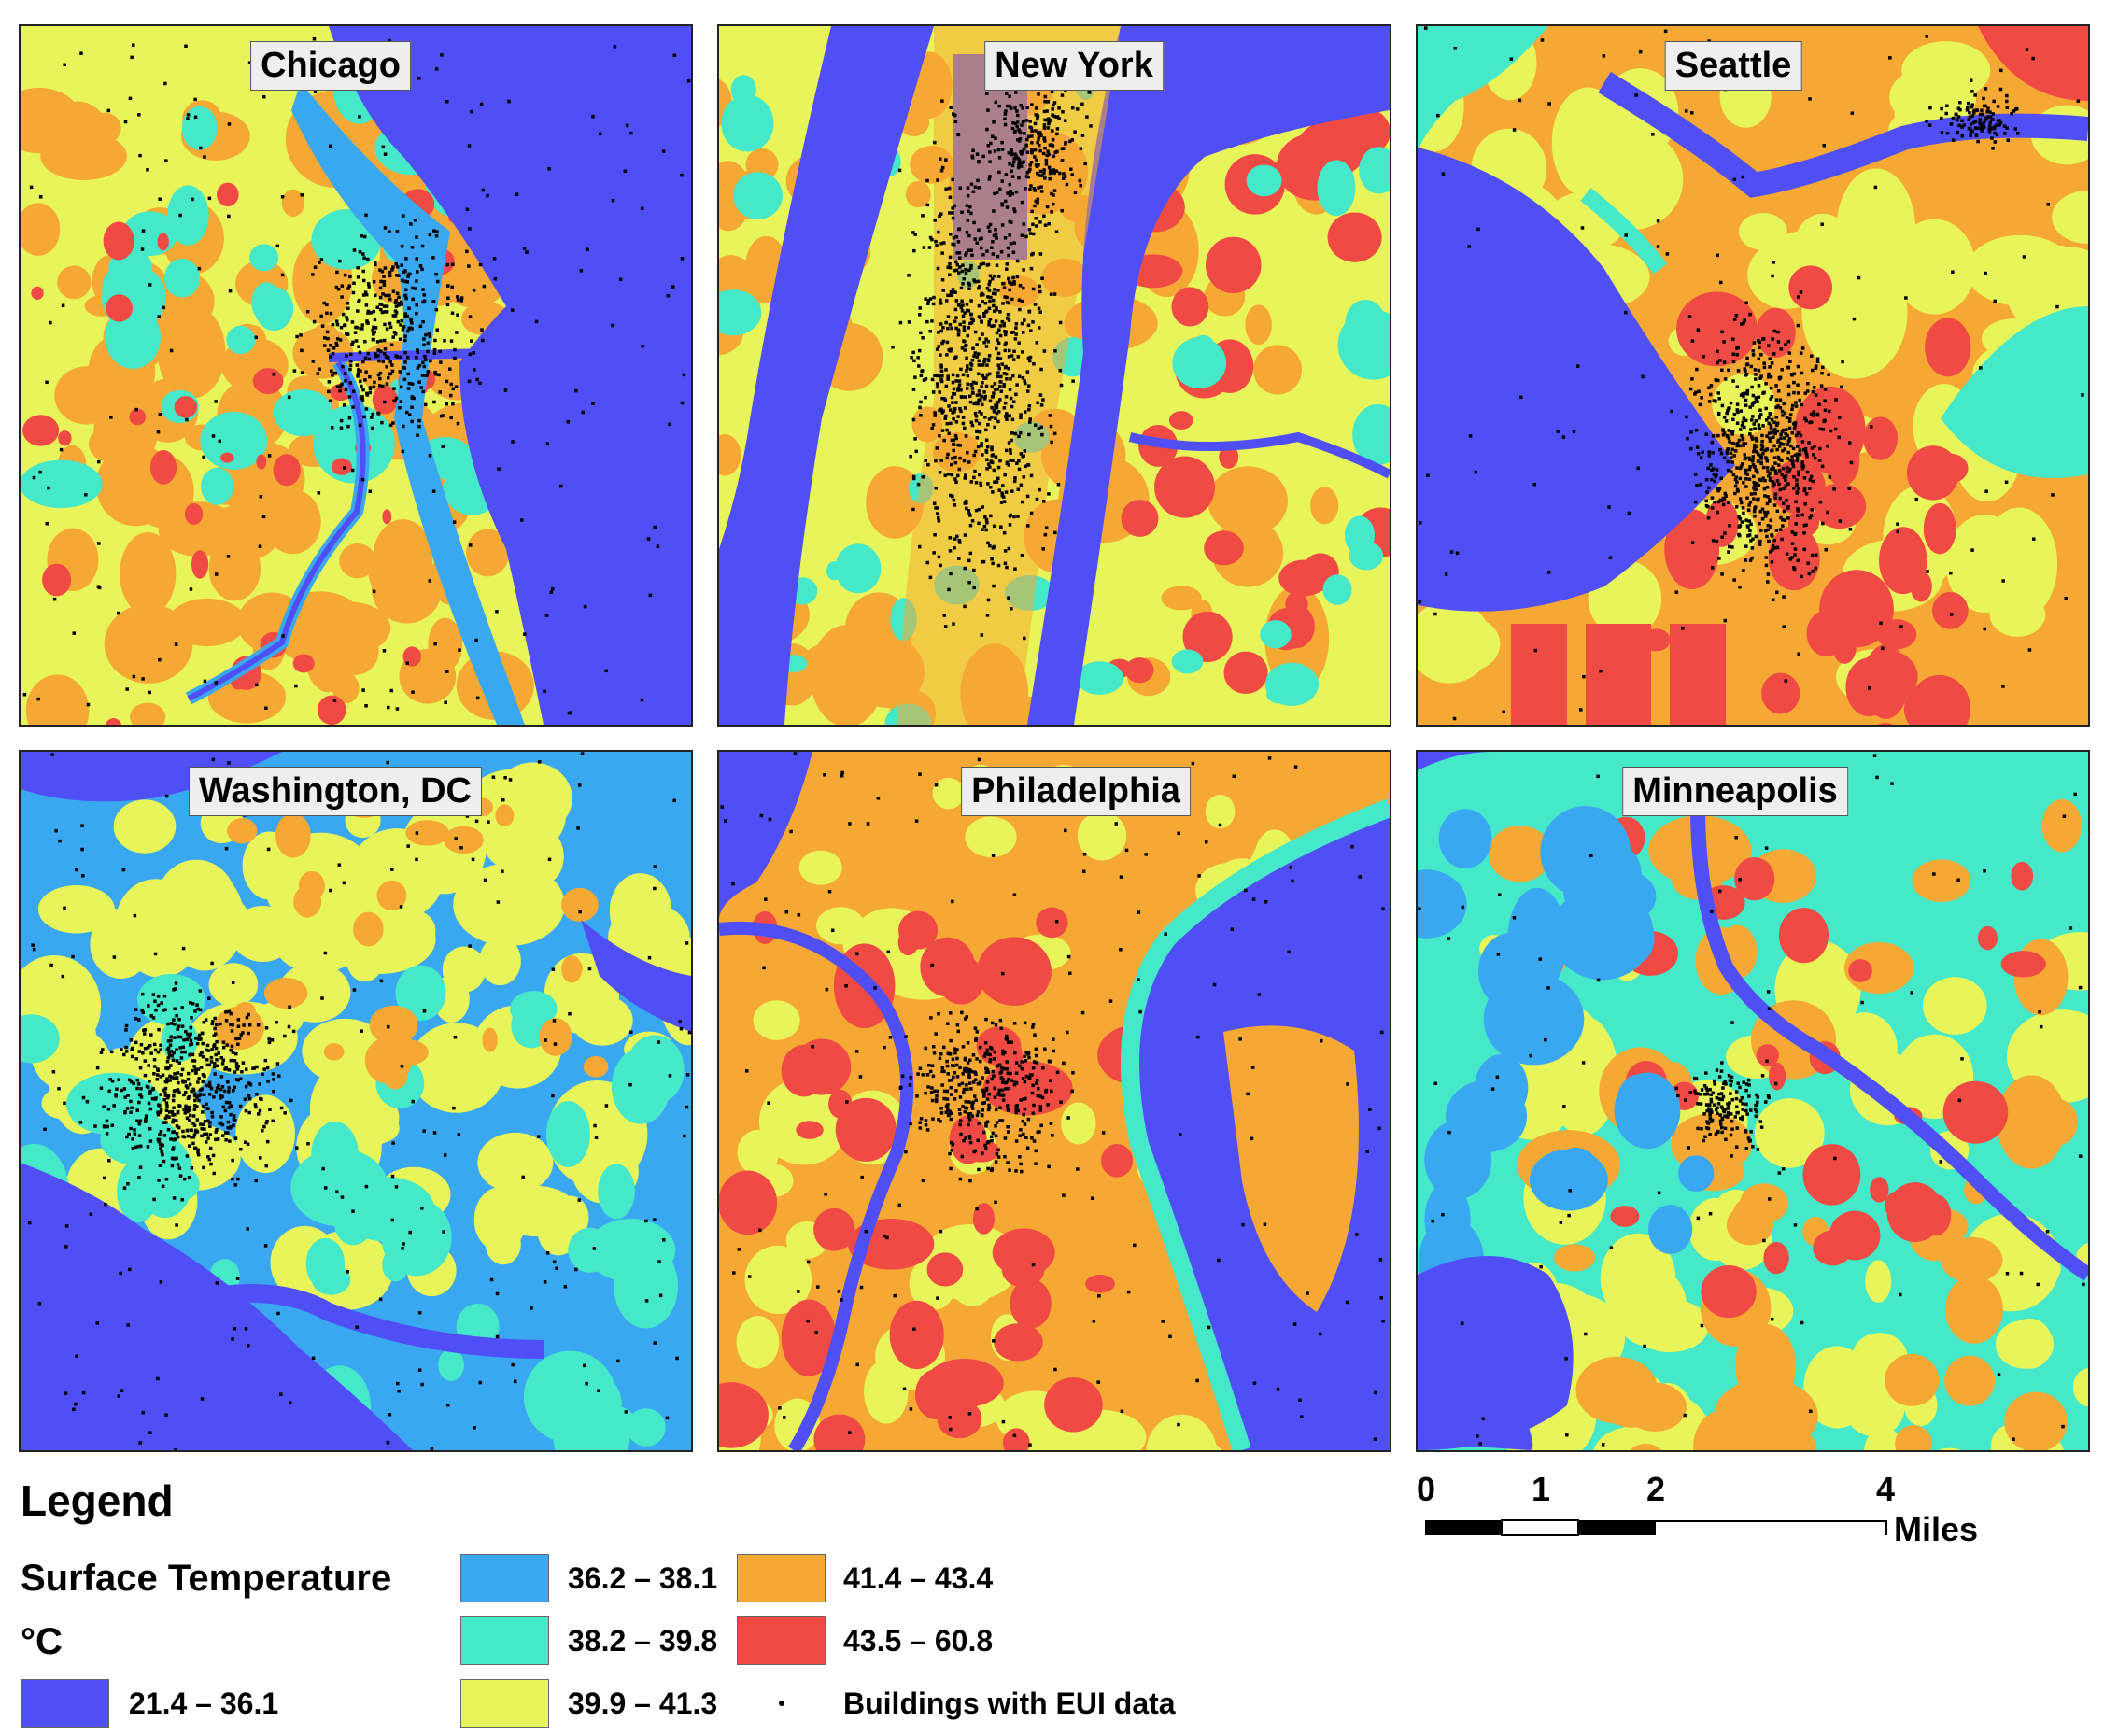  I want to click on panel-title-new-york: New York, so click(1074, 66).